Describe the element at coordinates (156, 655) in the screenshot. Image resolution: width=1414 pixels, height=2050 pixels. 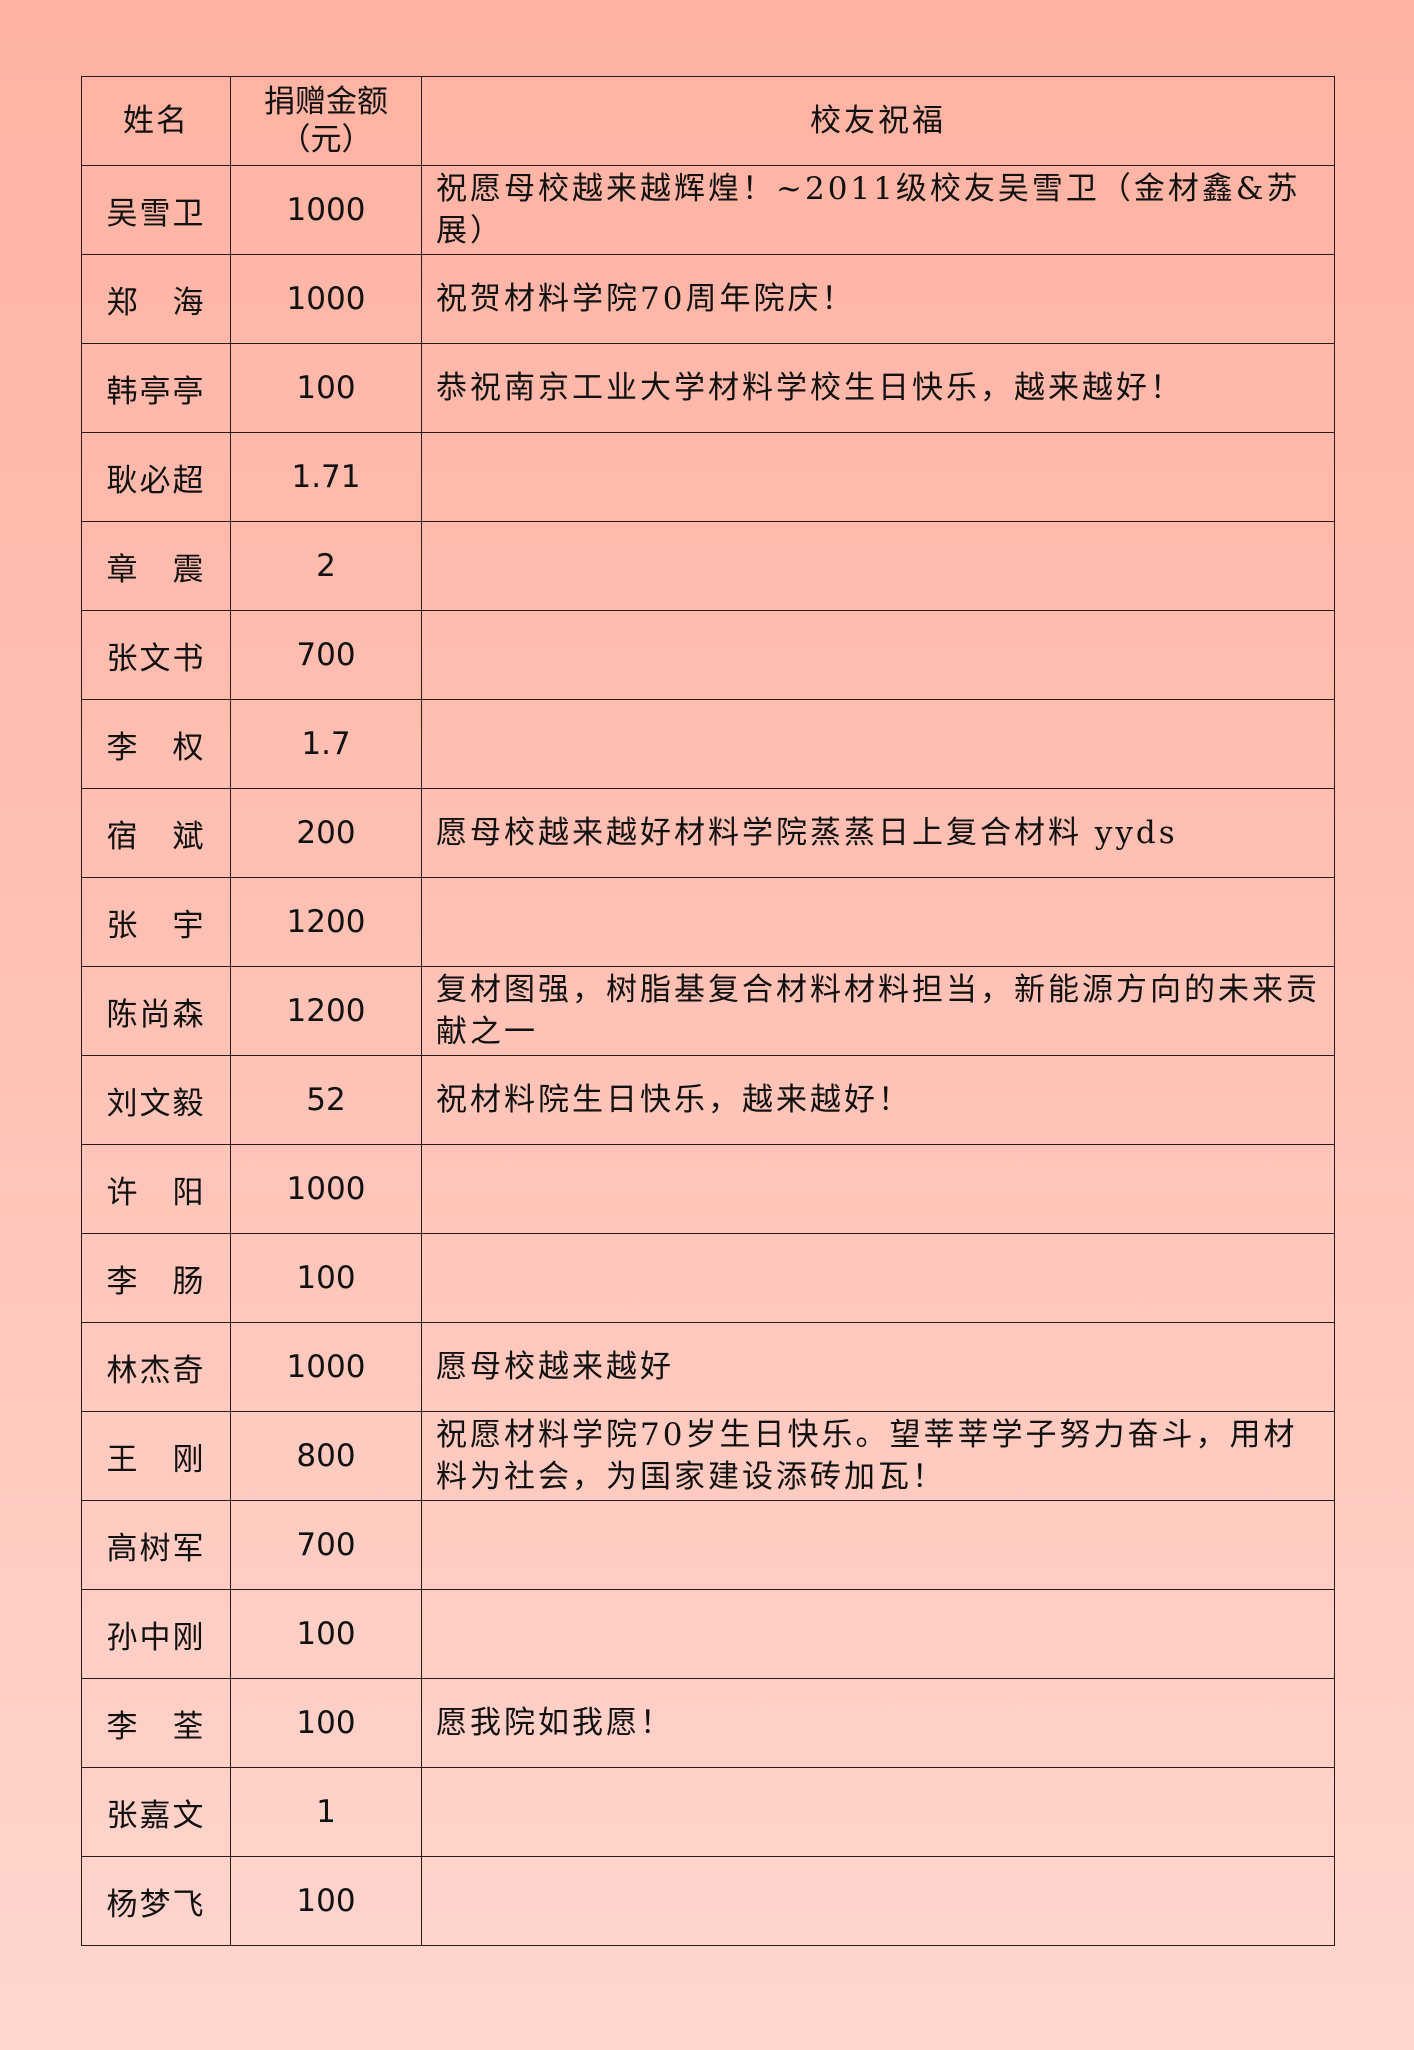
I see `donor-name: 张文书` at that location.